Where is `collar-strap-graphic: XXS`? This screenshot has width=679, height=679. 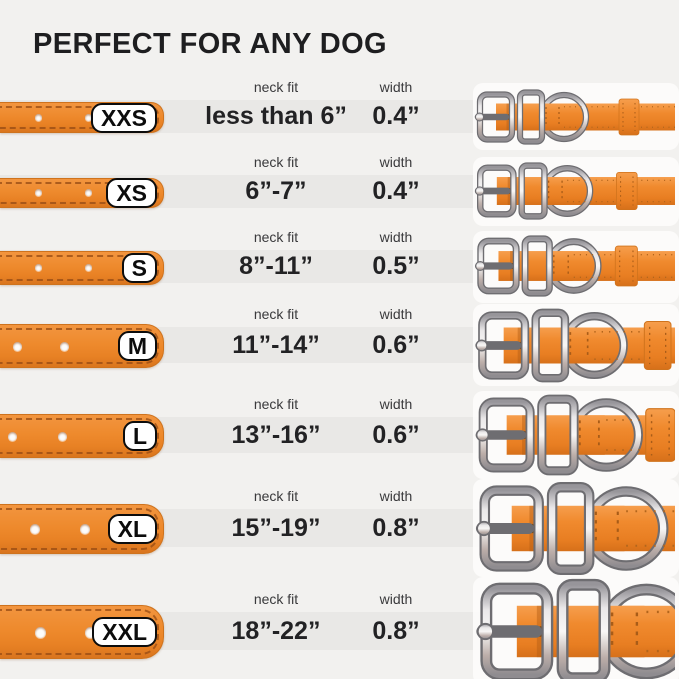 collar-strap-graphic: XXS is located at coordinates (82, 117).